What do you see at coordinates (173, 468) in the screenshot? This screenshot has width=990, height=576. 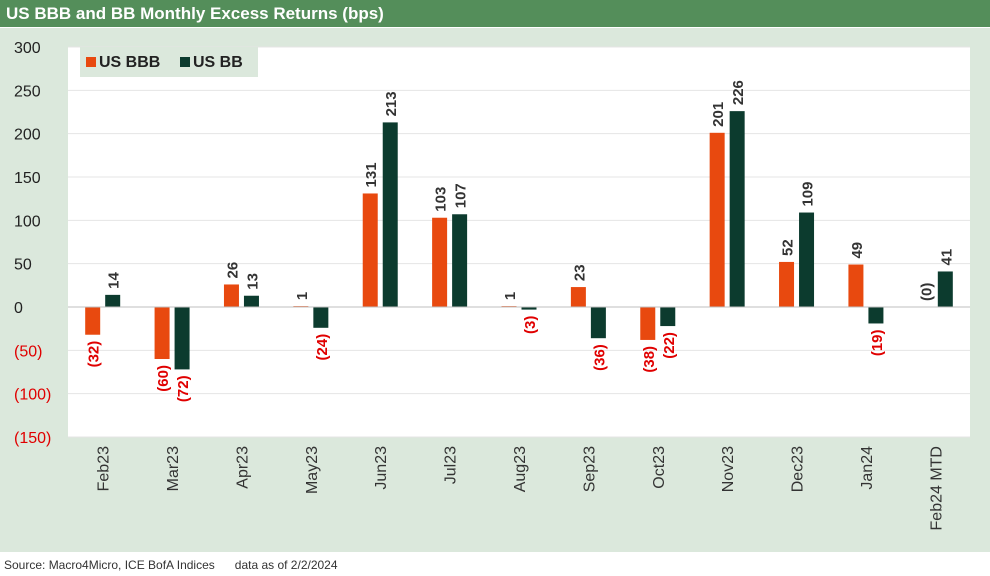 I see `x-tick-label: Mar23` at bounding box center [173, 468].